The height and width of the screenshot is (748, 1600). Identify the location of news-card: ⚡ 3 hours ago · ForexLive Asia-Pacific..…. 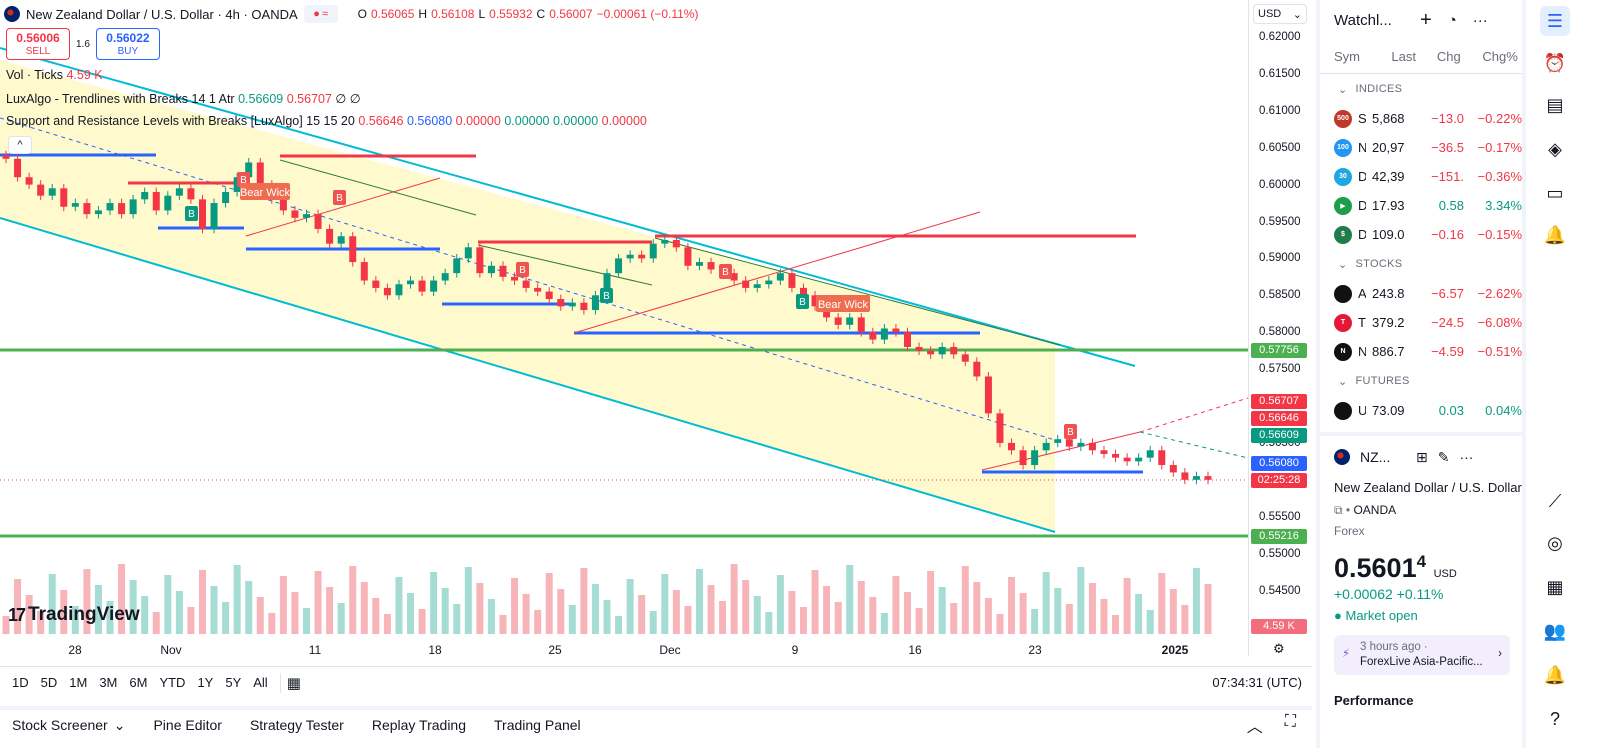
(1422, 655).